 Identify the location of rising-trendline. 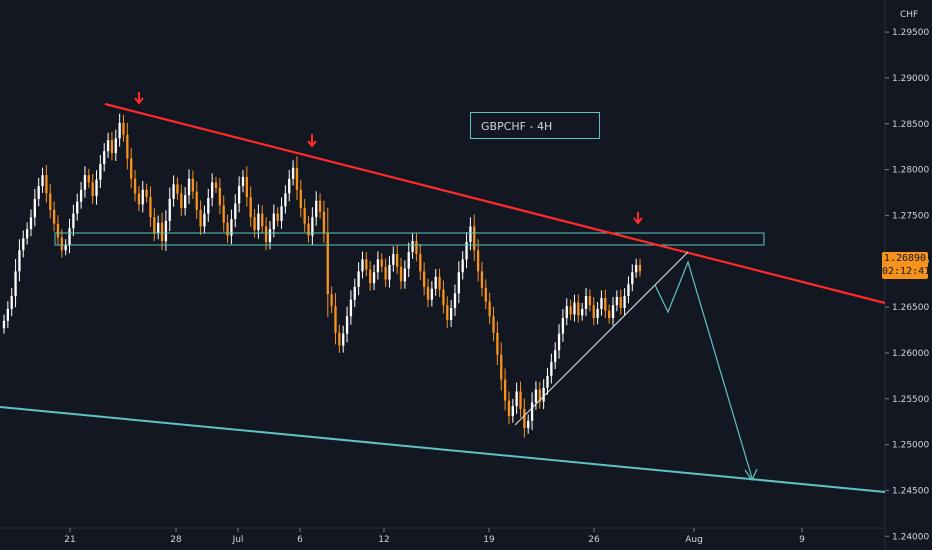
(601, 338).